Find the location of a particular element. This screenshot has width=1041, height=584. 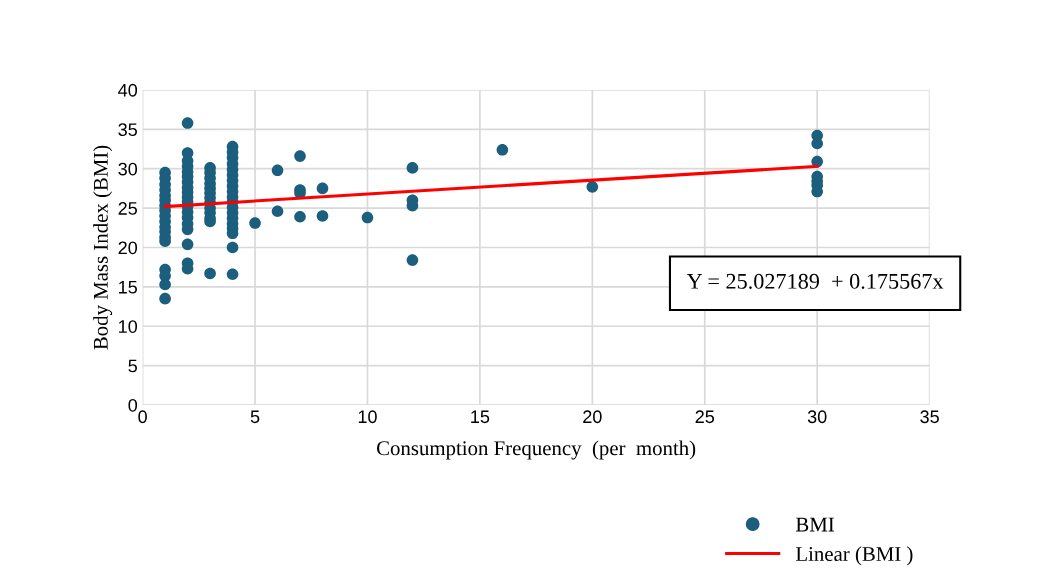

legend-label: BMI is located at coordinates (814, 524).